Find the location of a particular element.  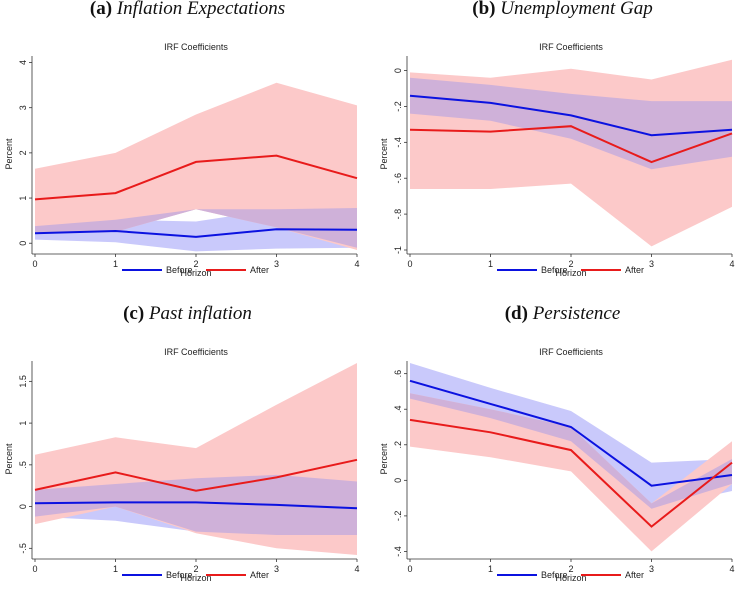

y-tick-label: .2 is located at coordinates (398, 445).